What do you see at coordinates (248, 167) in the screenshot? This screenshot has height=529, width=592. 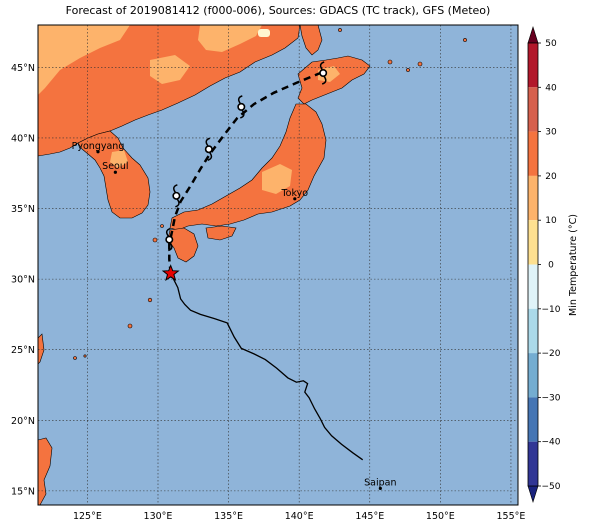 I see `land-honshu` at bounding box center [248, 167].